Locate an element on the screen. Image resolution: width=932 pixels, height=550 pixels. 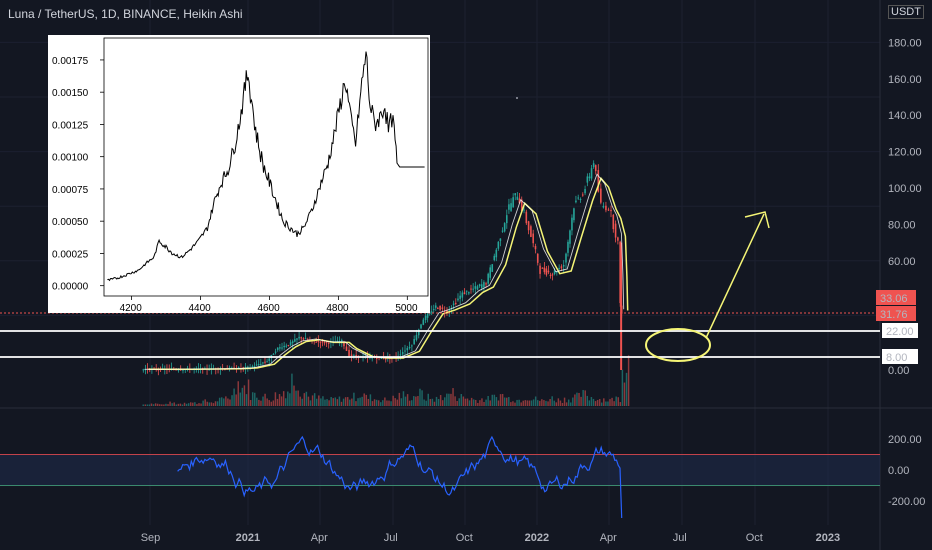
inset-x-tick-label: 4400 is located at coordinates (200, 308).